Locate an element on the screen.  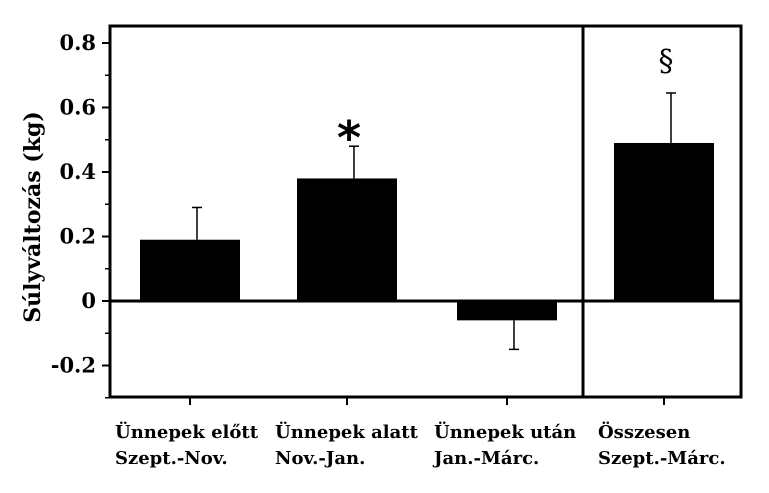
category-label-line1: Ünnepek után is located at coordinates (505, 431).